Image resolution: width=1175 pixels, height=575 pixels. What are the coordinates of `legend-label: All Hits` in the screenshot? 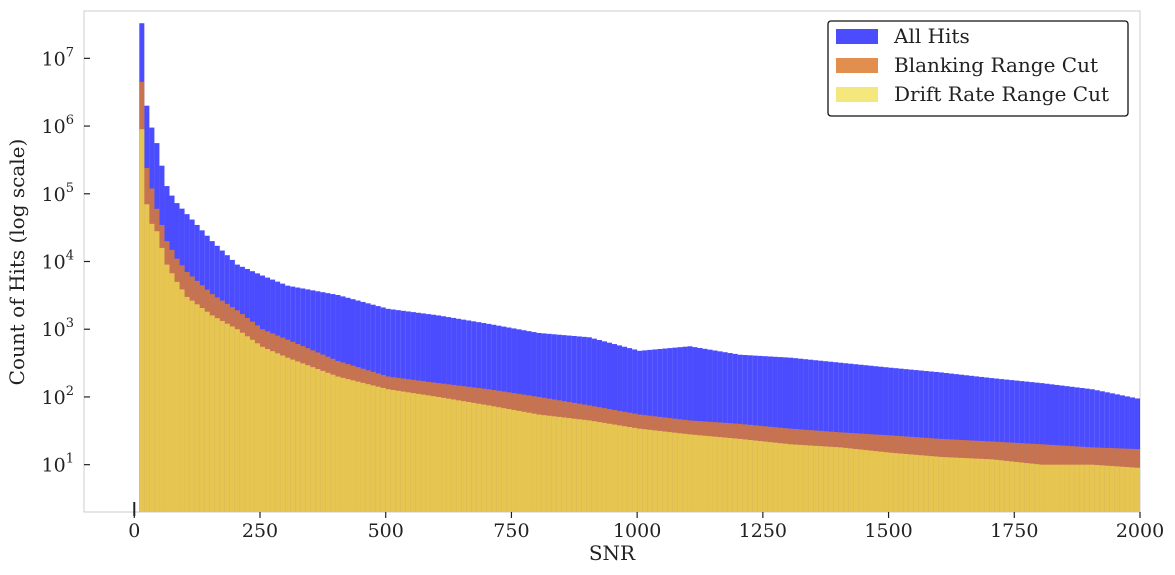 It's located at (931, 36).